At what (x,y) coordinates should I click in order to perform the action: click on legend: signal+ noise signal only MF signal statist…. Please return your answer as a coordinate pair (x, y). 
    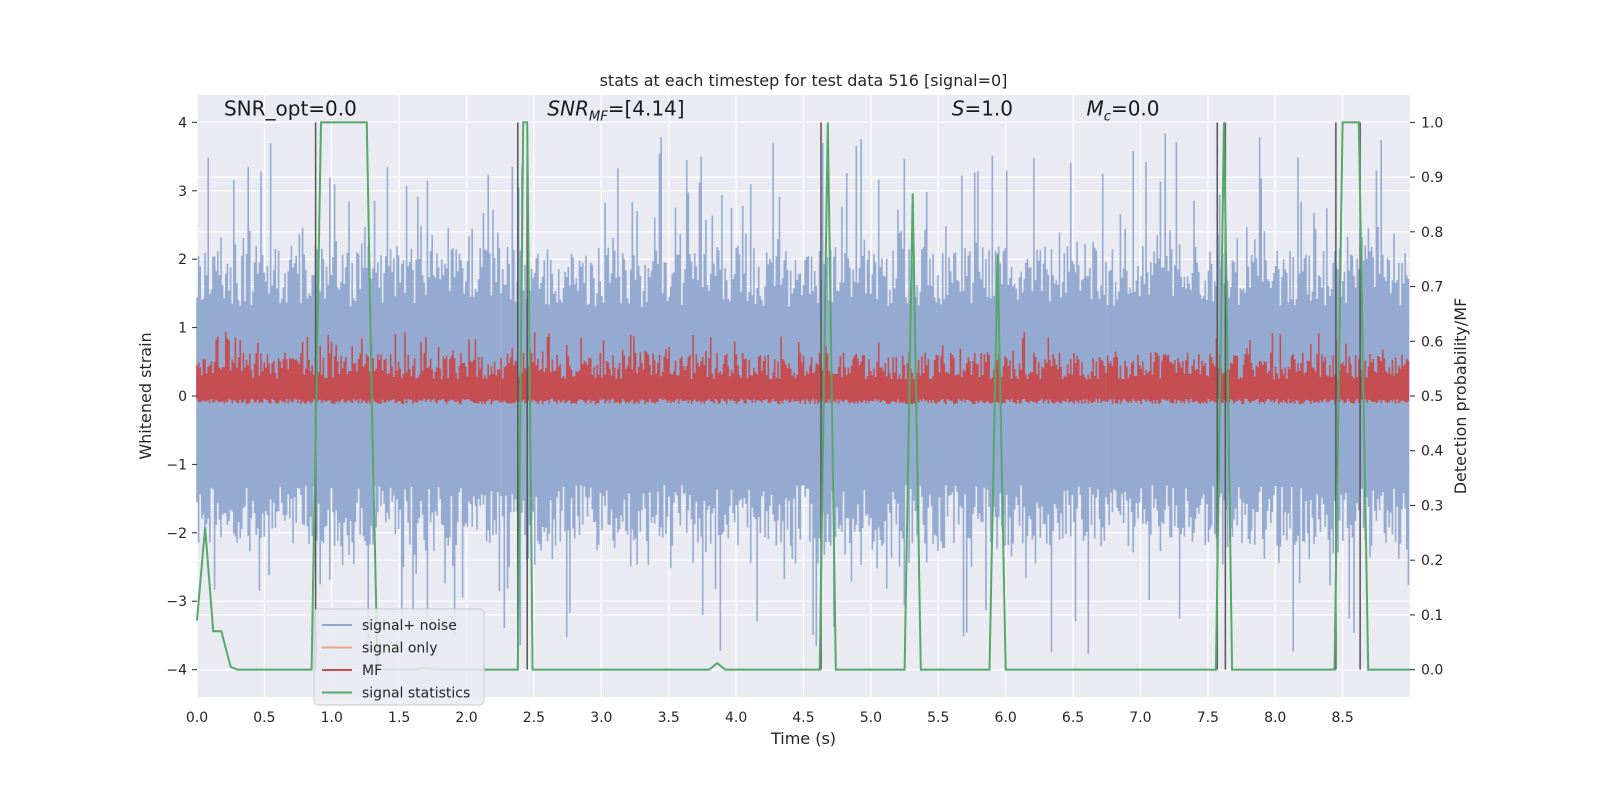
    Looking at the image, I should click on (399, 657).